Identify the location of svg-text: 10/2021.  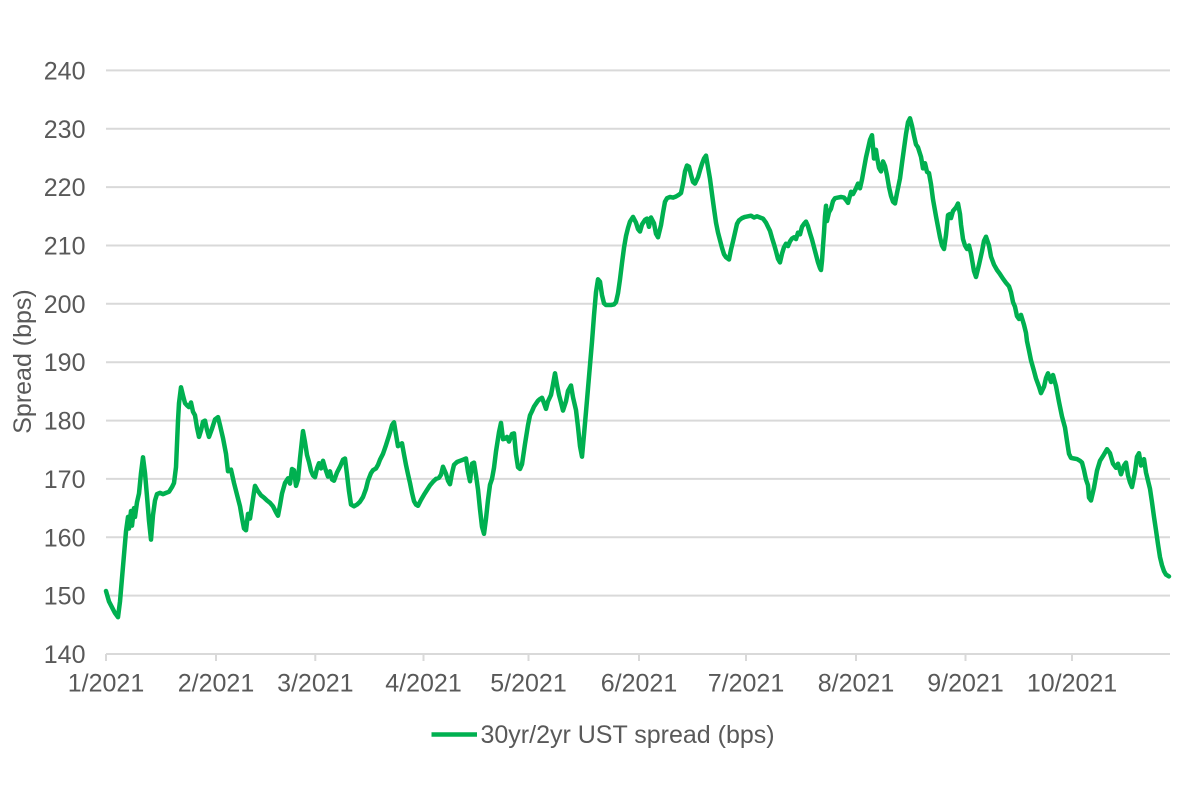
(1072, 684).